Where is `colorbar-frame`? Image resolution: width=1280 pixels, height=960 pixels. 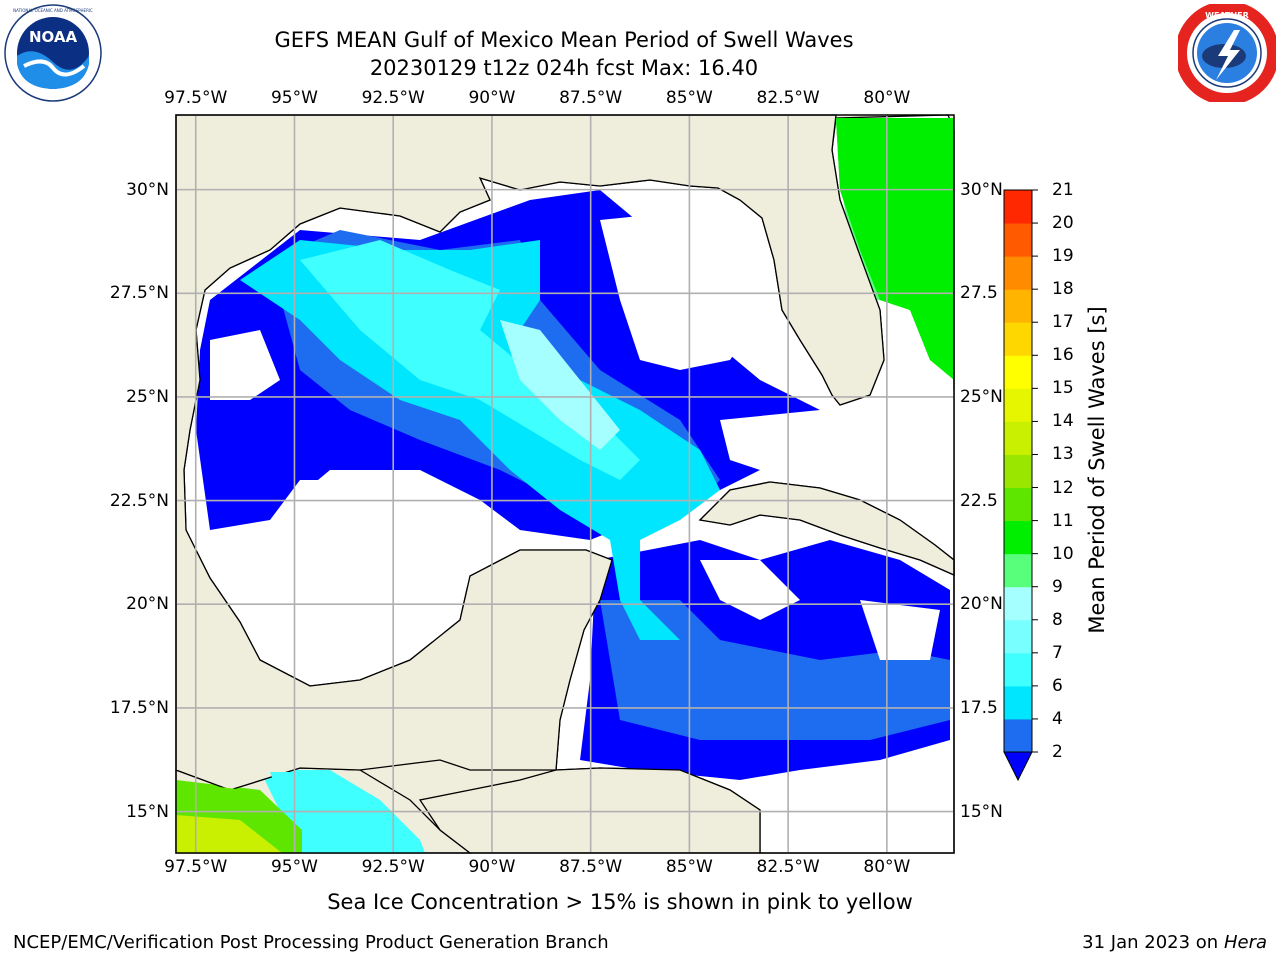 colorbar-frame is located at coordinates (1018, 471).